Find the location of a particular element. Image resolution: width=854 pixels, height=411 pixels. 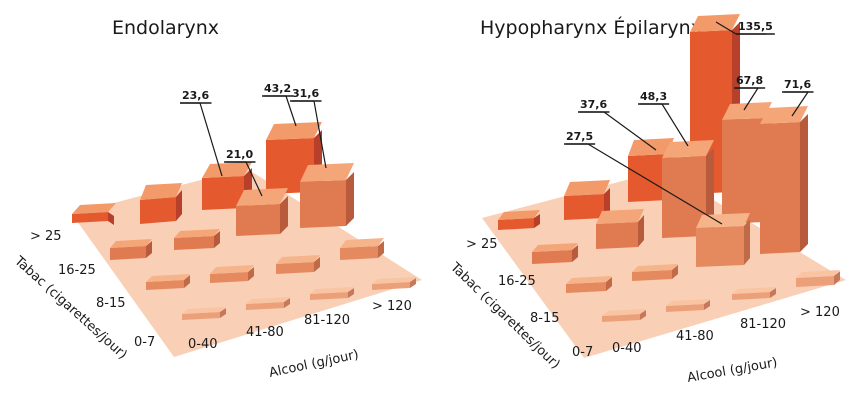

data-label: 43,2 is located at coordinates (277, 88).